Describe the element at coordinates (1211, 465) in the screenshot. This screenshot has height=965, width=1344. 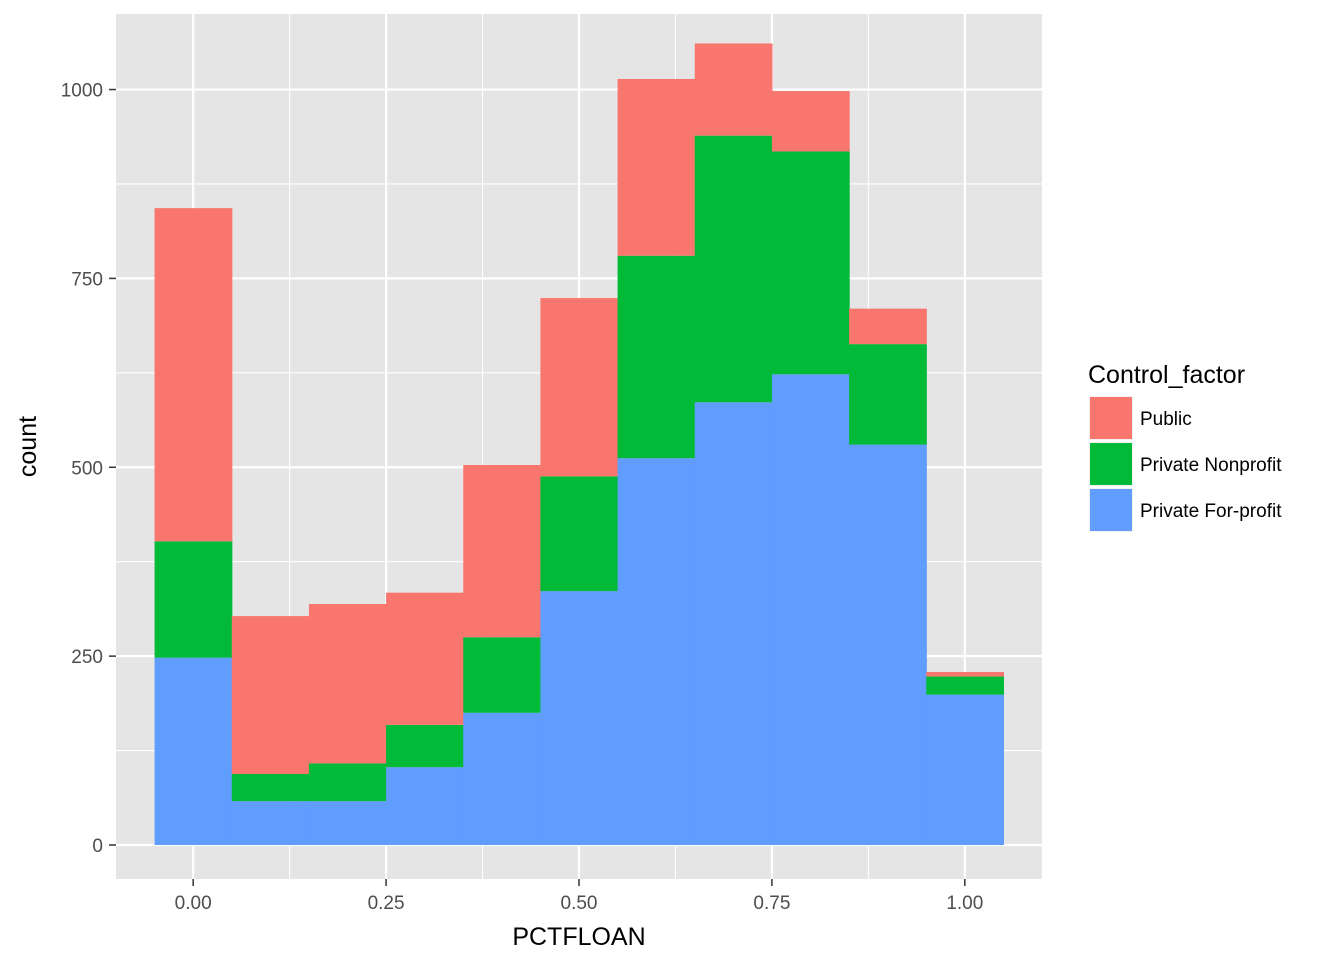
I see `legend-item-label: Private Nonprofit` at that location.